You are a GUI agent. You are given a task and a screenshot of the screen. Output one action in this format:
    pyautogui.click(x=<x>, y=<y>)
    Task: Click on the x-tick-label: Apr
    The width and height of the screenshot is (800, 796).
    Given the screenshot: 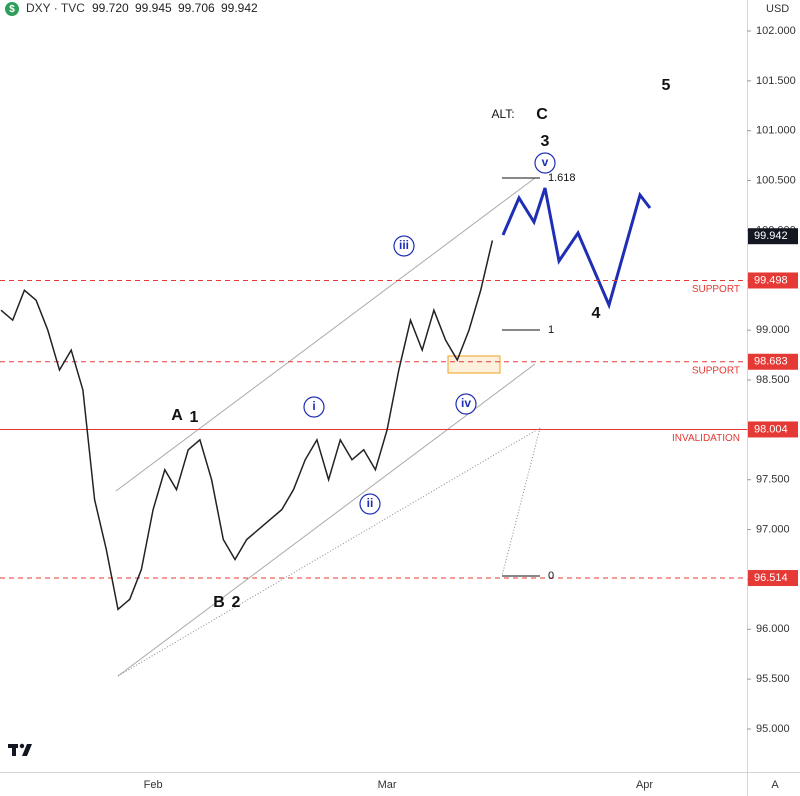 What is the action you would take?
    pyautogui.click(x=644, y=785)
    